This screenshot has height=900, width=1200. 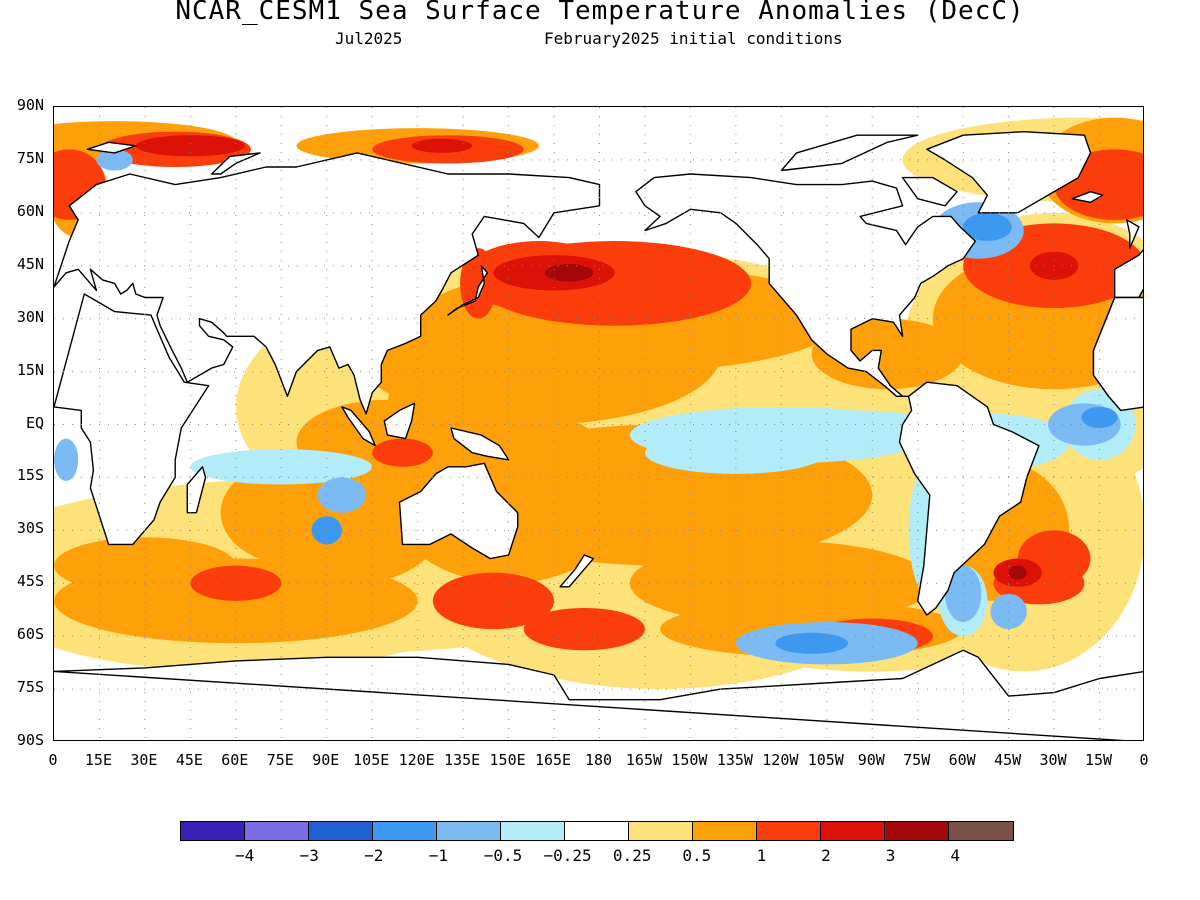 What do you see at coordinates (358, 426) in the screenshot?
I see `land-sumatra` at bounding box center [358, 426].